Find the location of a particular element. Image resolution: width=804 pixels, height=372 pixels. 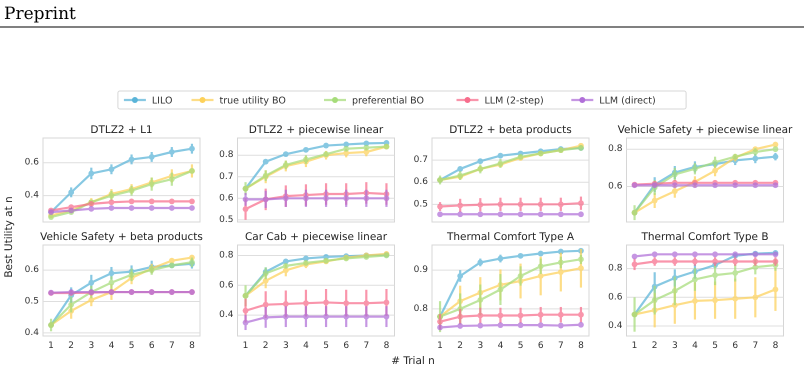

chart-title: Vehicle Safety + beta products is located at coordinates (121, 237).